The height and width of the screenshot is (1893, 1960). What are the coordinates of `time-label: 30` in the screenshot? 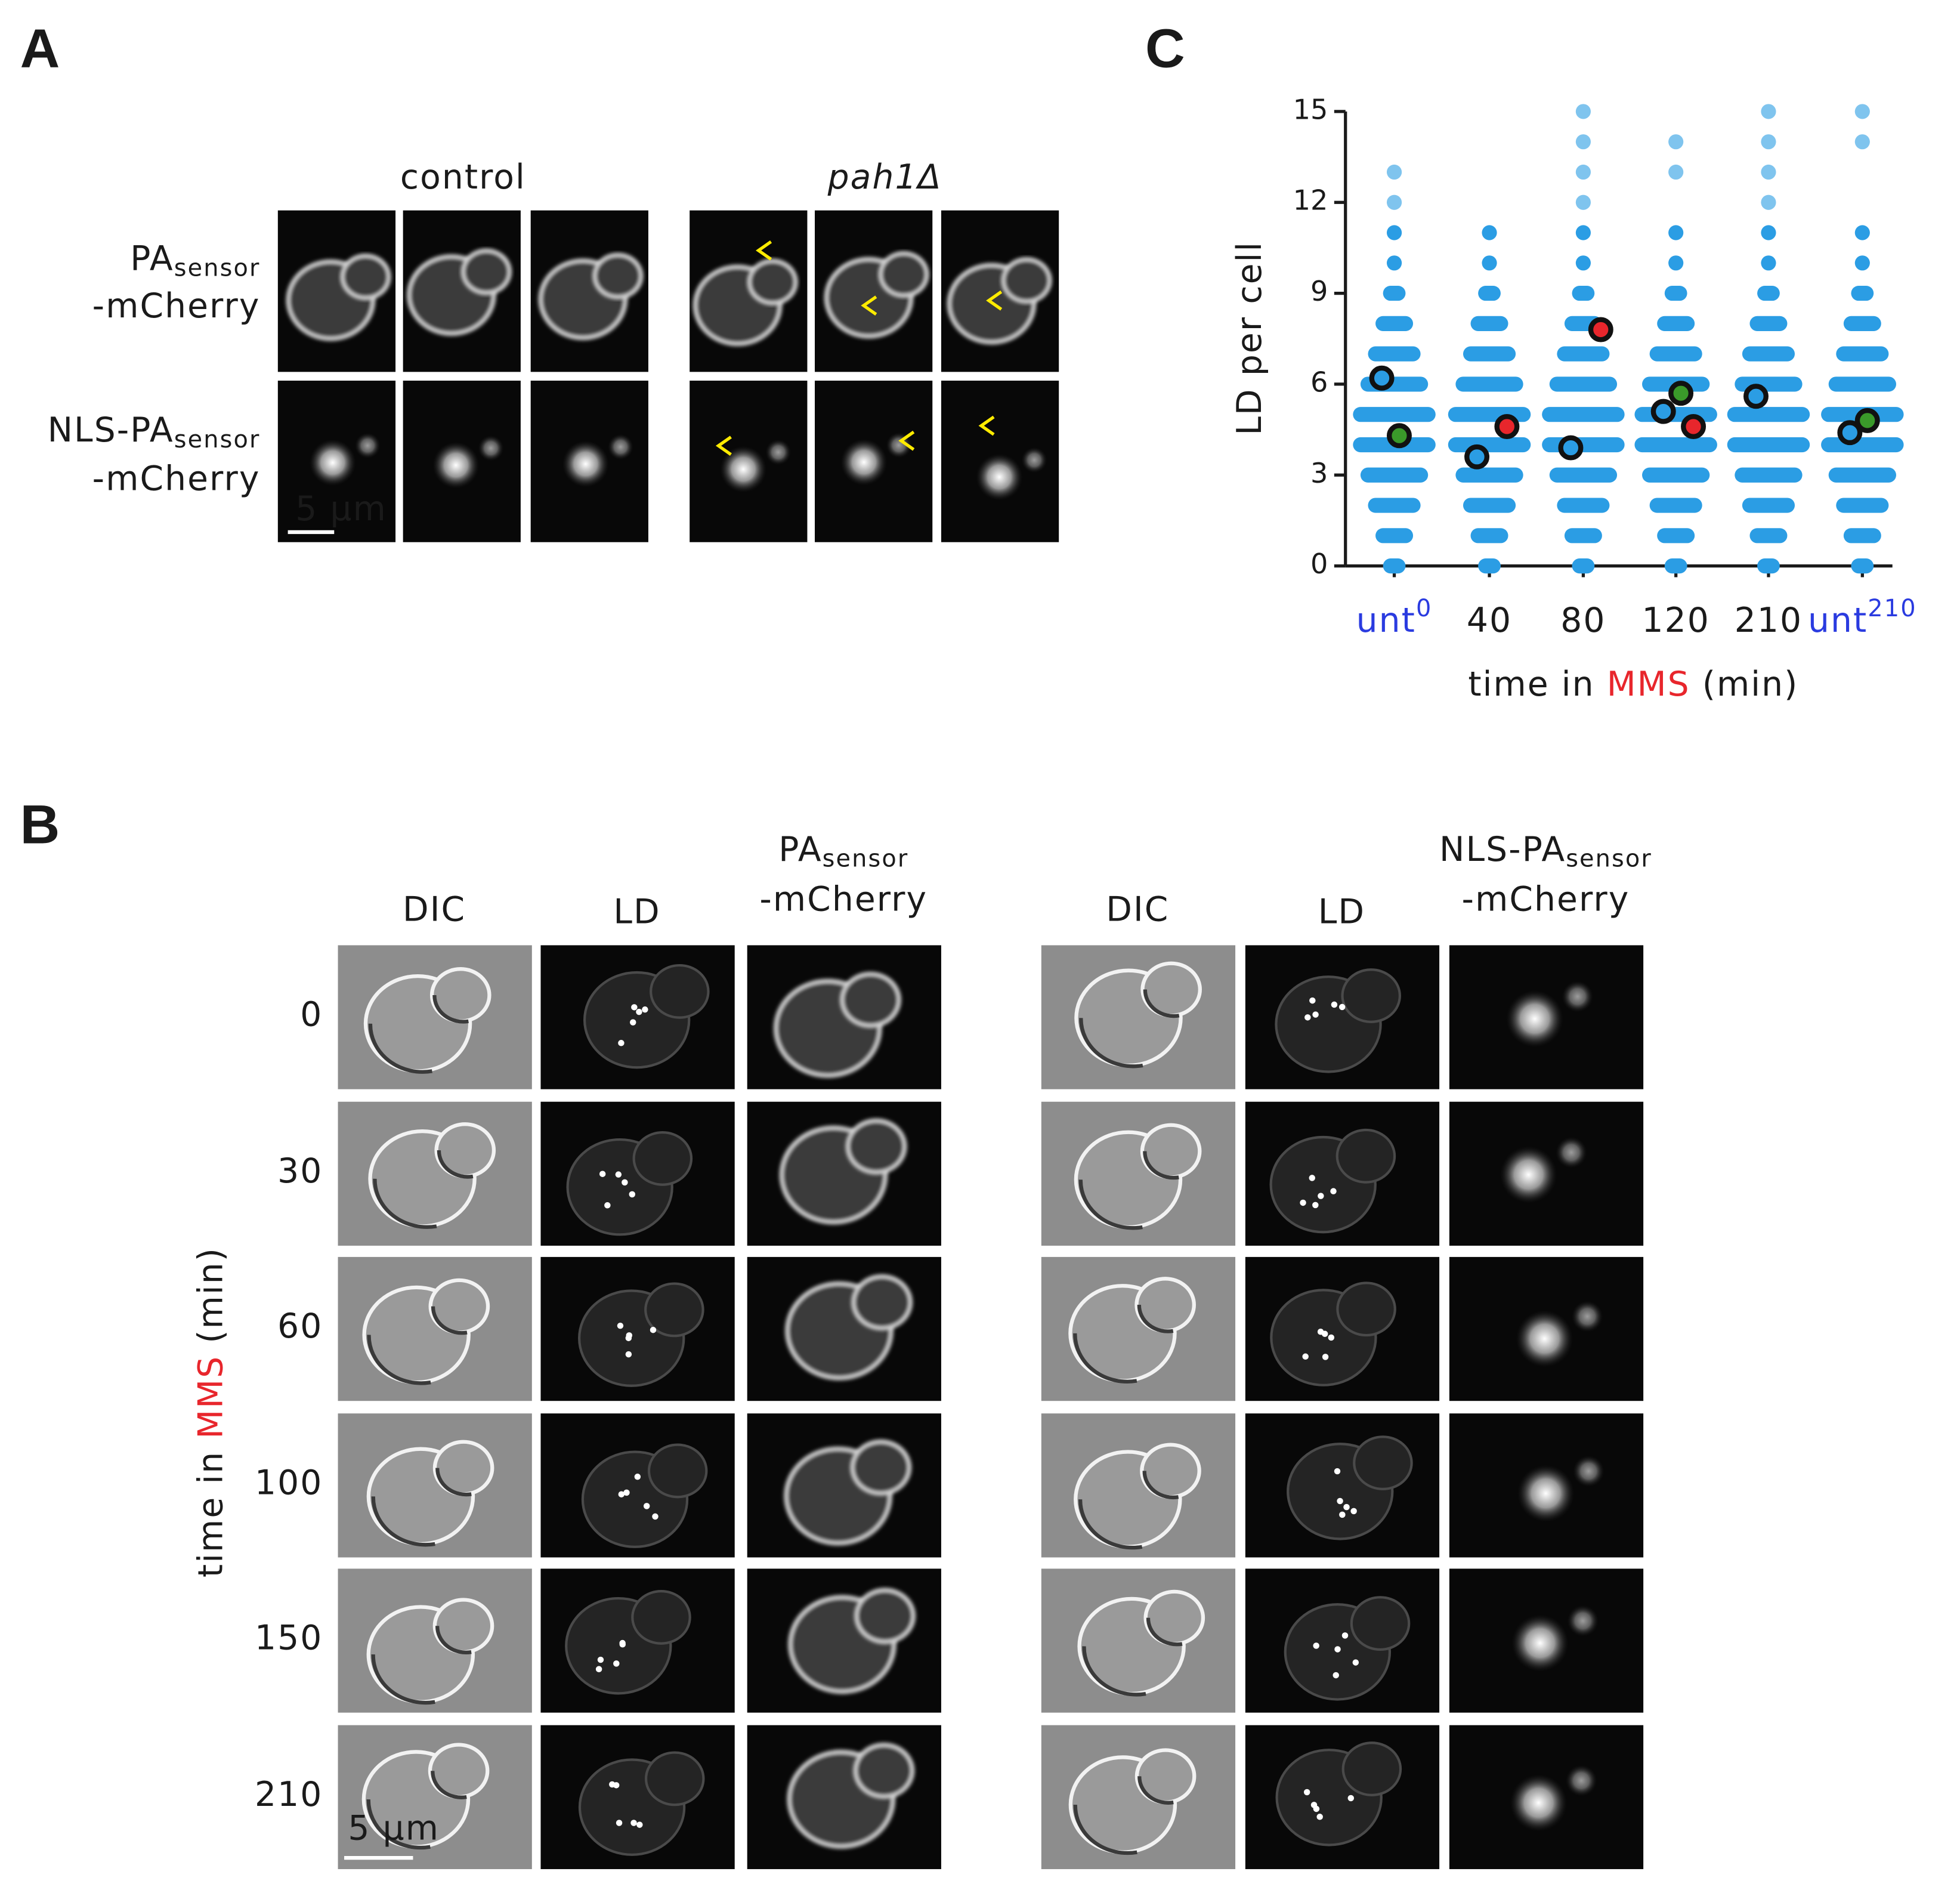 It's located at (300, 1171).